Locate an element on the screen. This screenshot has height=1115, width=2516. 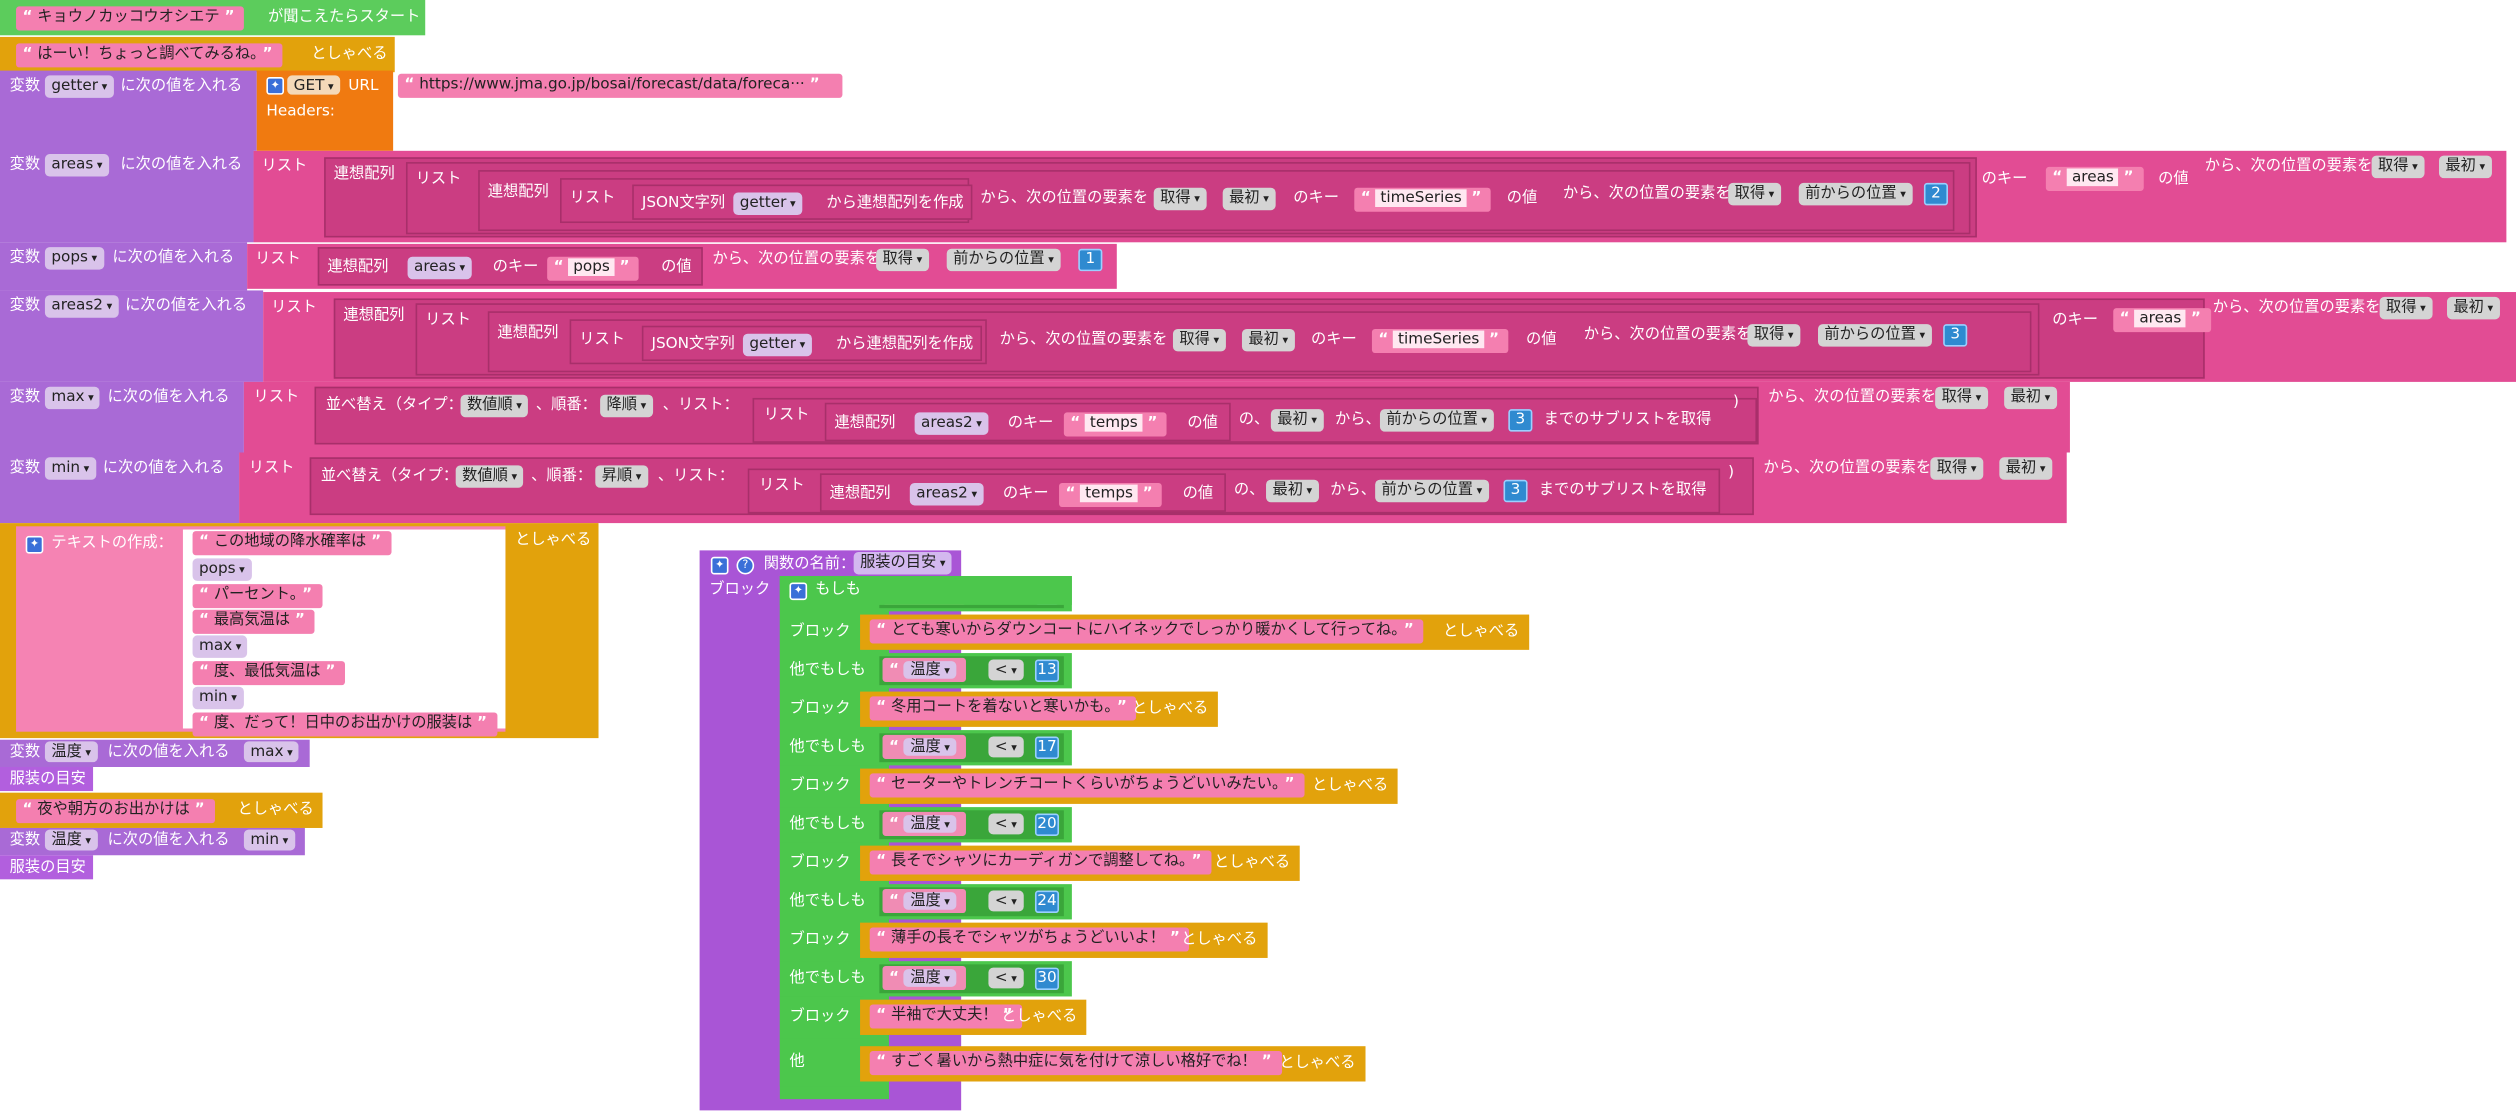
threshold-number: 20 is located at coordinates (1047, 824).